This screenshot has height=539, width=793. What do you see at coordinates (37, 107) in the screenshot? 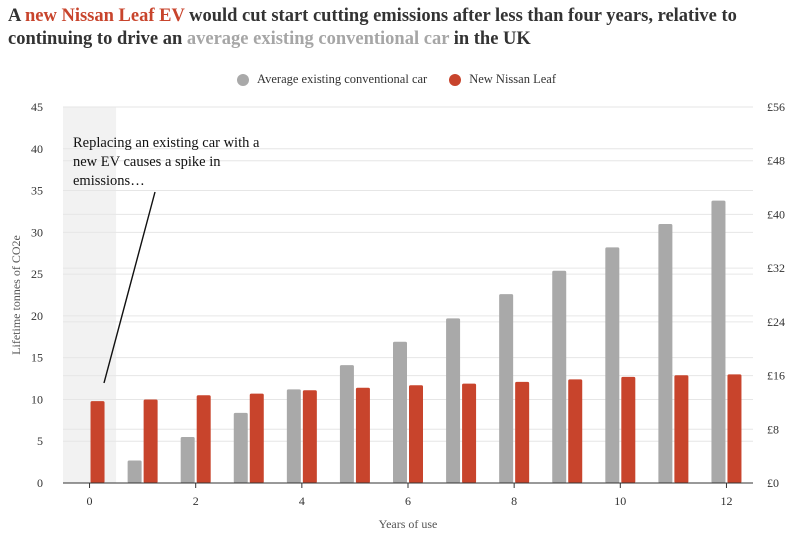
I see `y-tick-label: 45` at bounding box center [37, 107].